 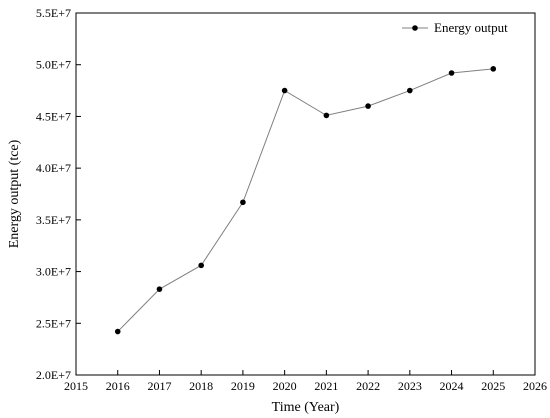 I want to click on x-axis-title: Time (Year), so click(x=306, y=407).